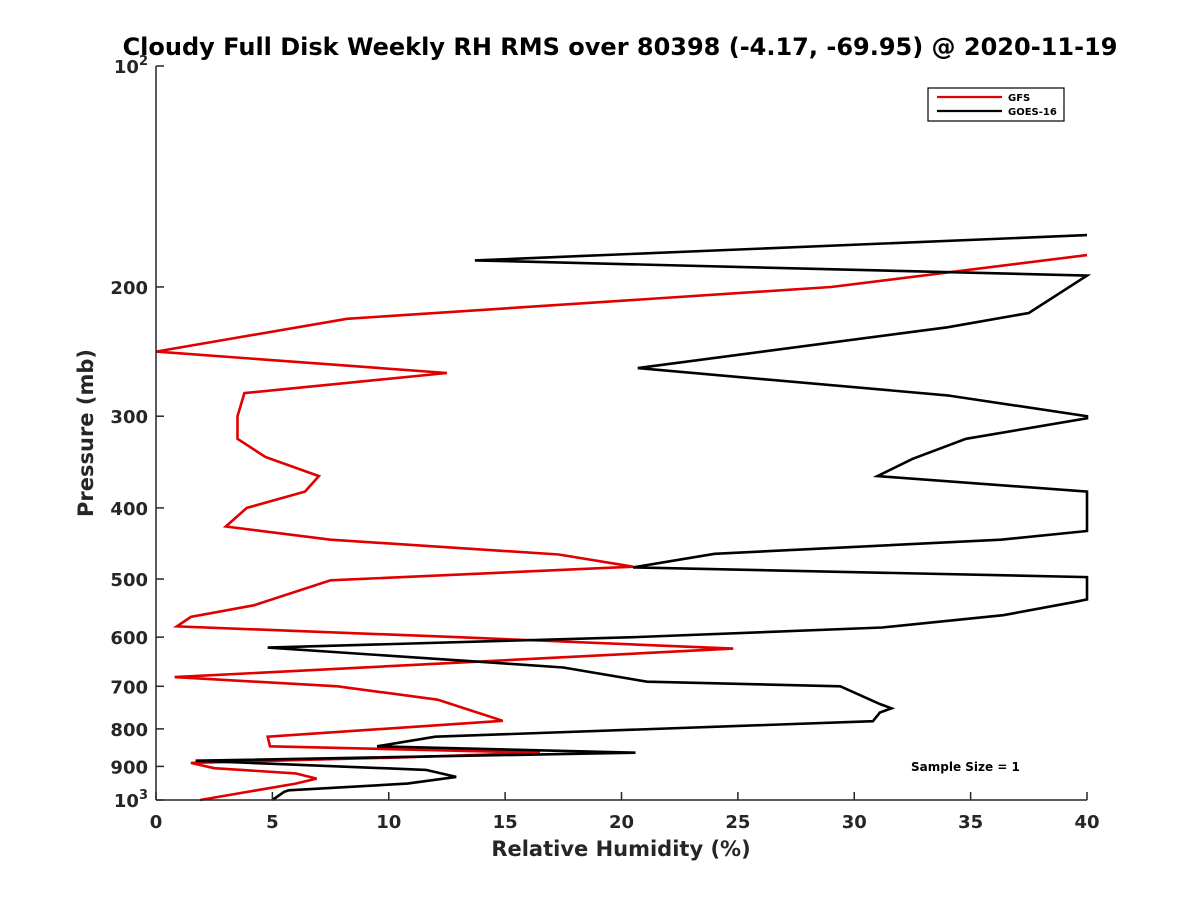 This screenshot has width=1200, height=900. I want to click on y-tick-label: 10³, so click(131, 800).